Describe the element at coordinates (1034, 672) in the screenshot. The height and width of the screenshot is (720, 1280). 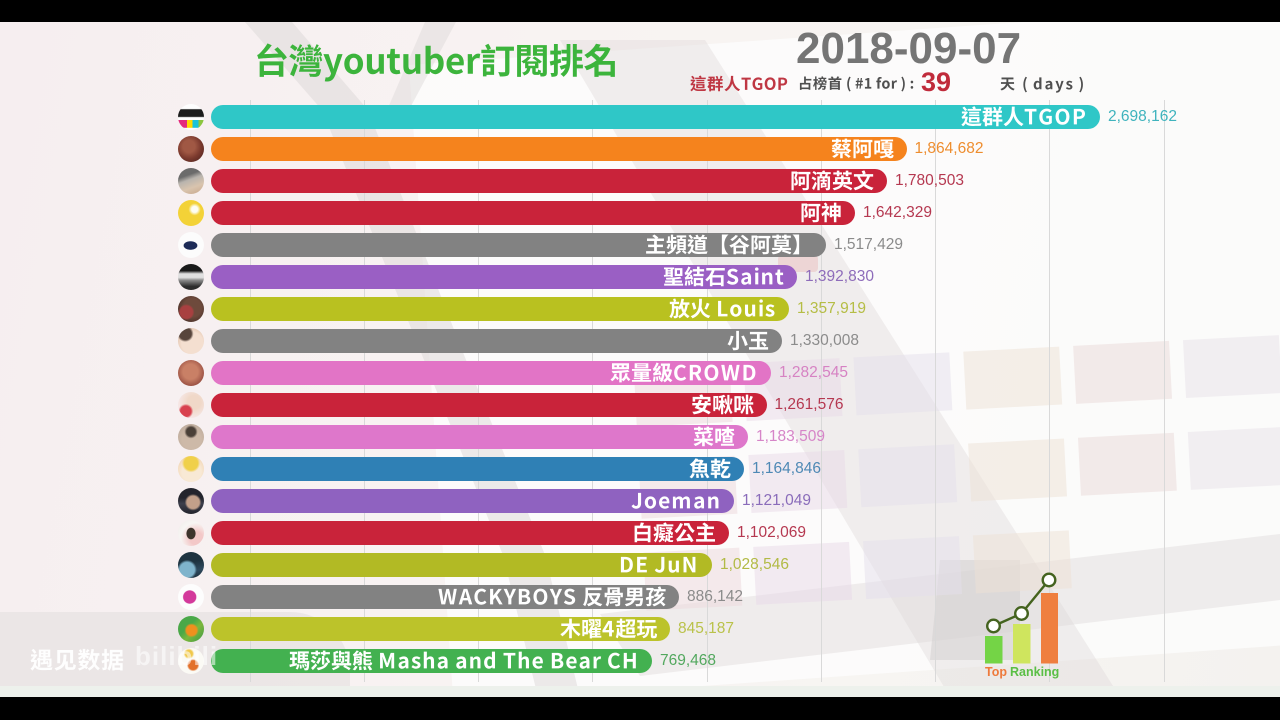
I see `svg-text: Ranking` at that location.